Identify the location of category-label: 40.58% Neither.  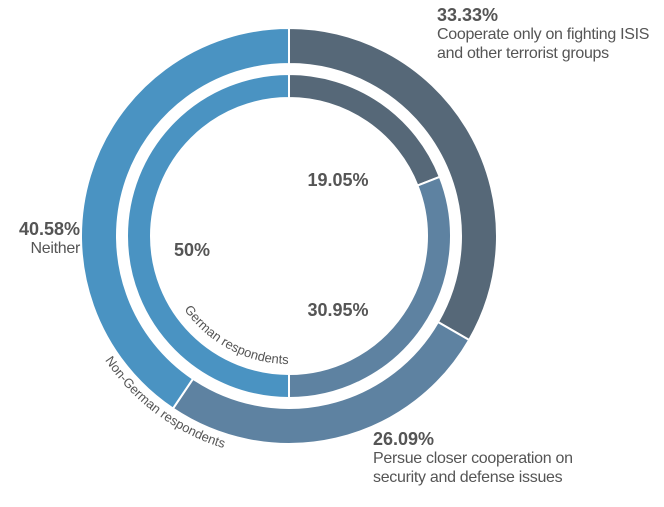
(40, 239).